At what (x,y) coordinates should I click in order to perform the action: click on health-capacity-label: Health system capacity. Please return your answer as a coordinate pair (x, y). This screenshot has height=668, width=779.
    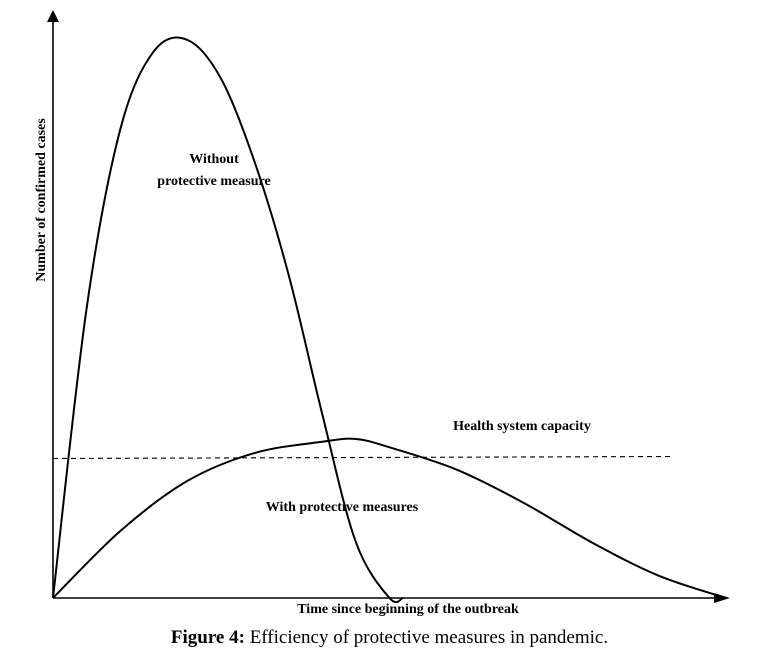
    Looking at the image, I should click on (522, 426).